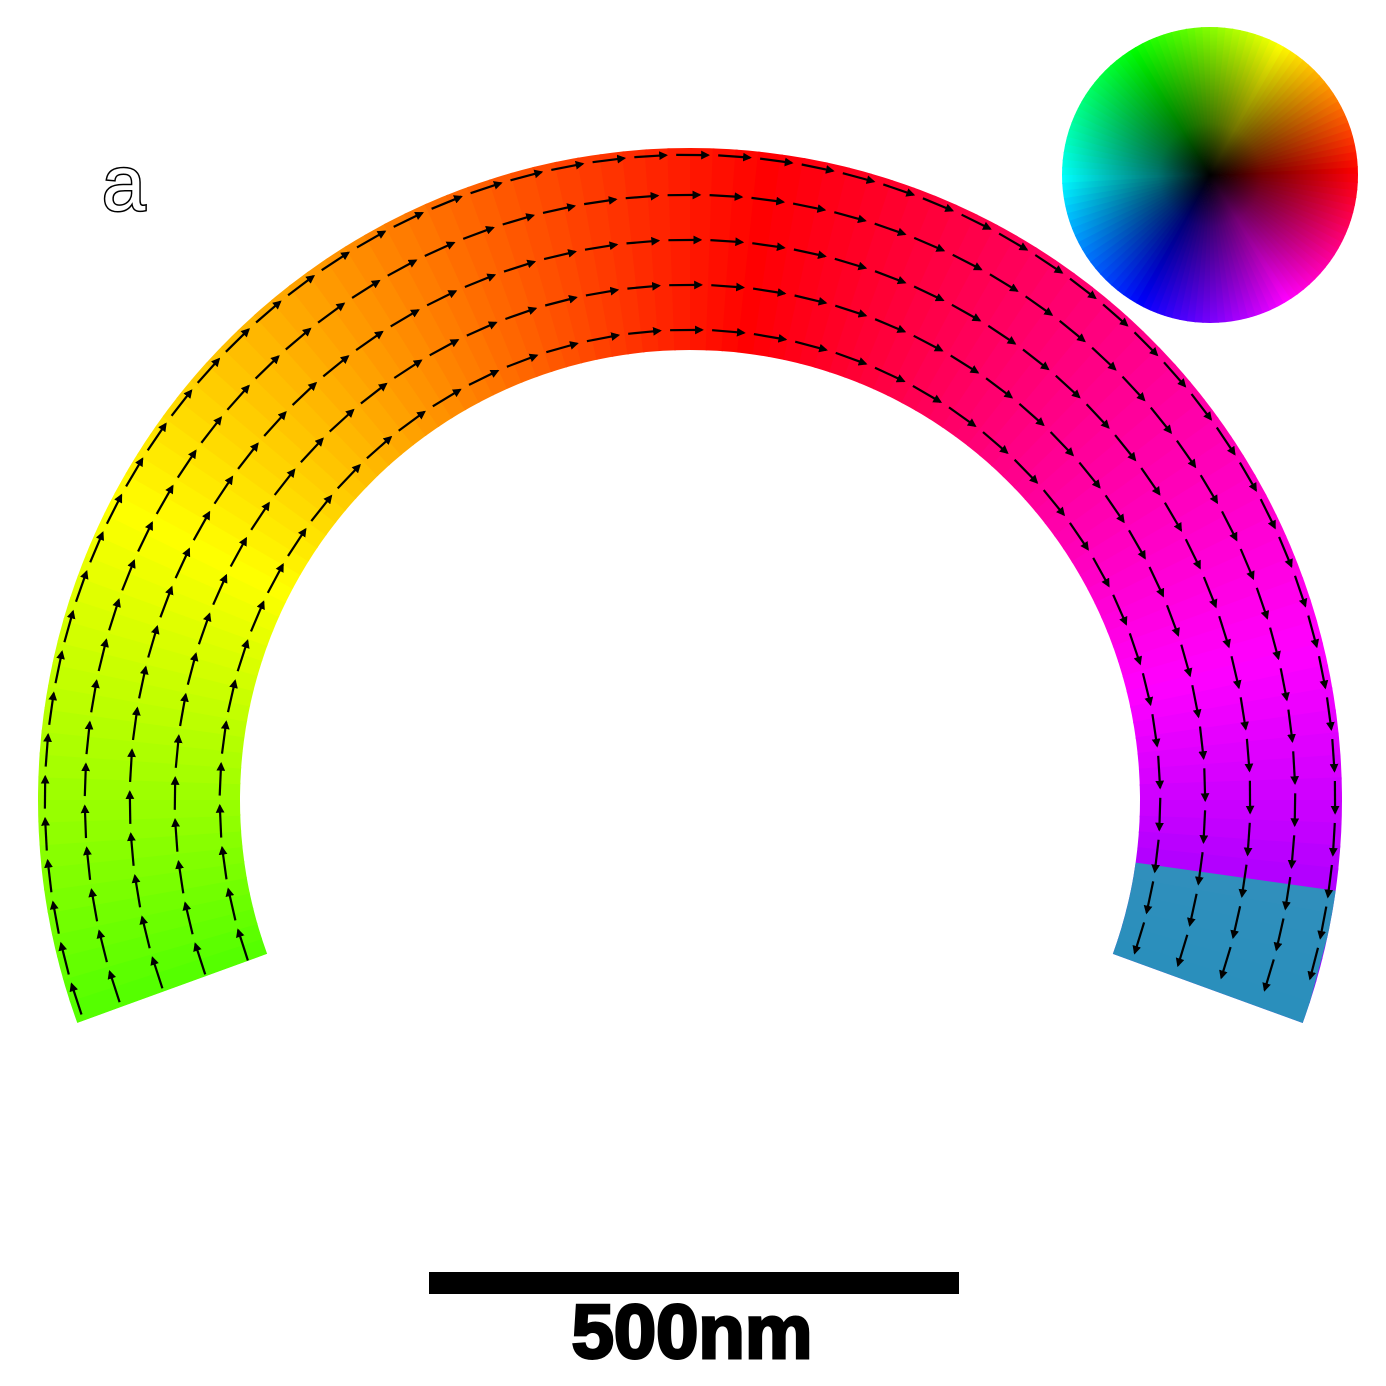 The height and width of the screenshot is (1386, 1386). Describe the element at coordinates (1221, 942) in the screenshot. I see `strip-end-region` at that location.